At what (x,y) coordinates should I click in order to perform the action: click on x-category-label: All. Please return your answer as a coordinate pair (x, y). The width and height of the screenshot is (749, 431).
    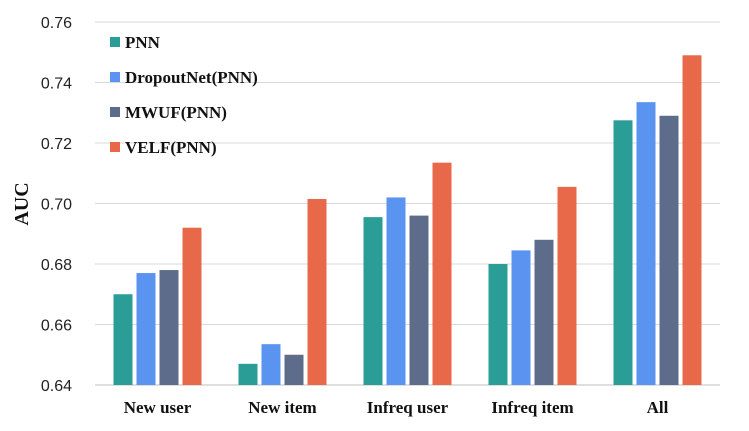
    Looking at the image, I should click on (658, 407).